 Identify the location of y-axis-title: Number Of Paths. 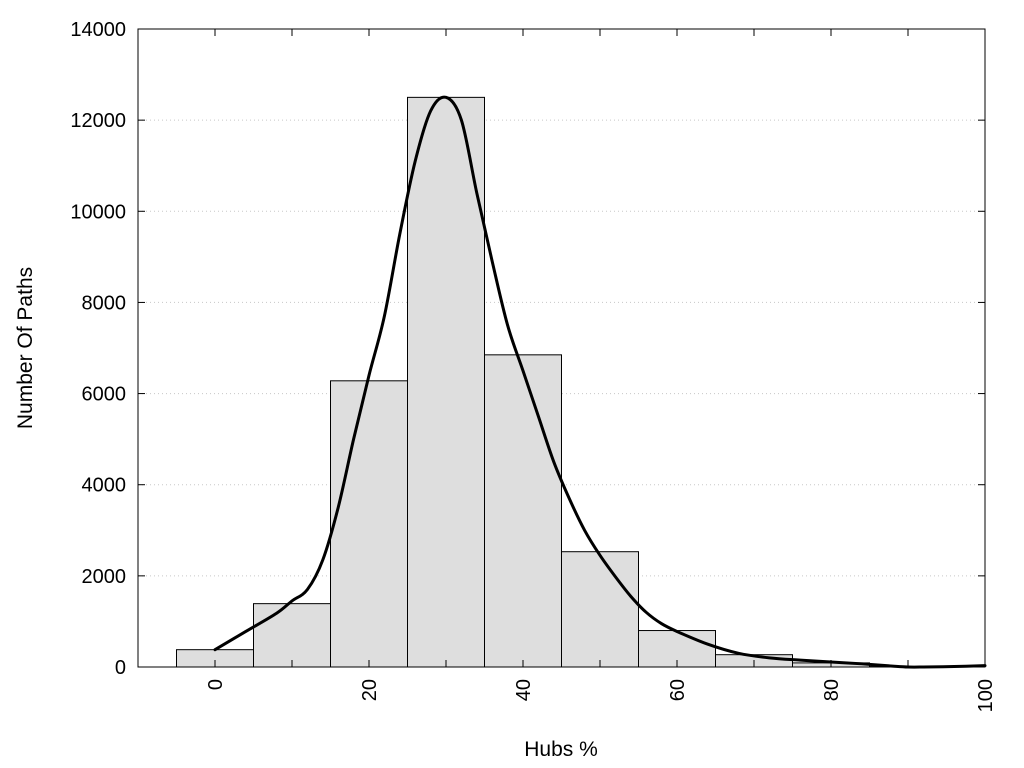
(25, 348).